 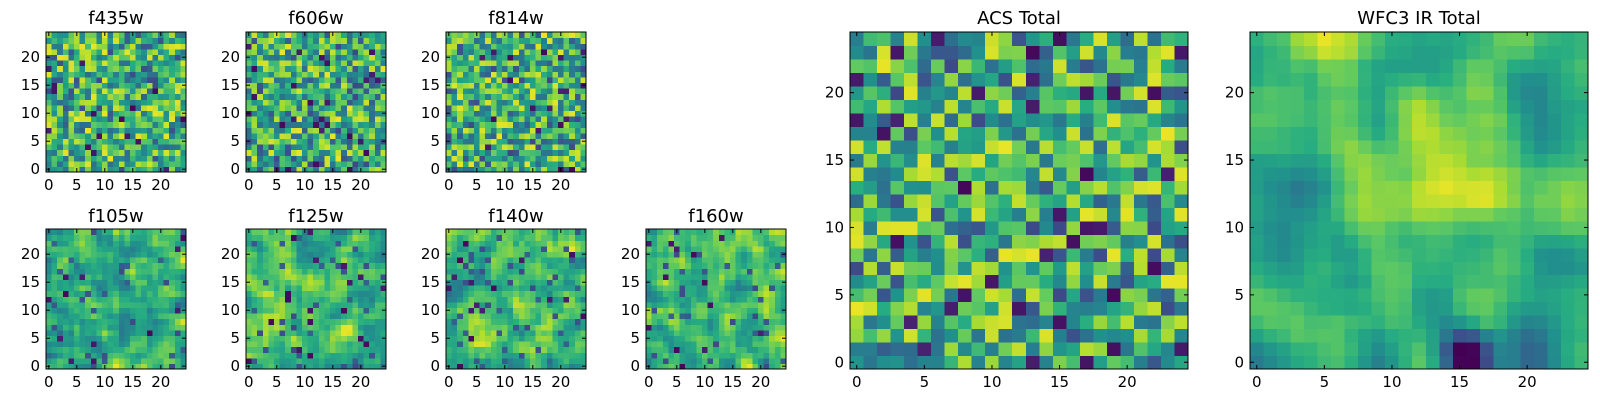 What do you see at coordinates (235, 141) in the screenshot?
I see `y-tick-label: 5` at bounding box center [235, 141].